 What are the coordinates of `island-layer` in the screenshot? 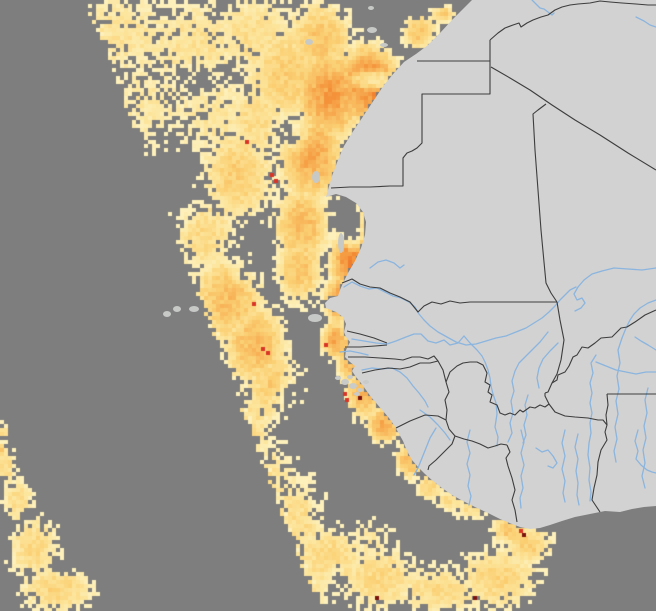 It's located at (352, 385).